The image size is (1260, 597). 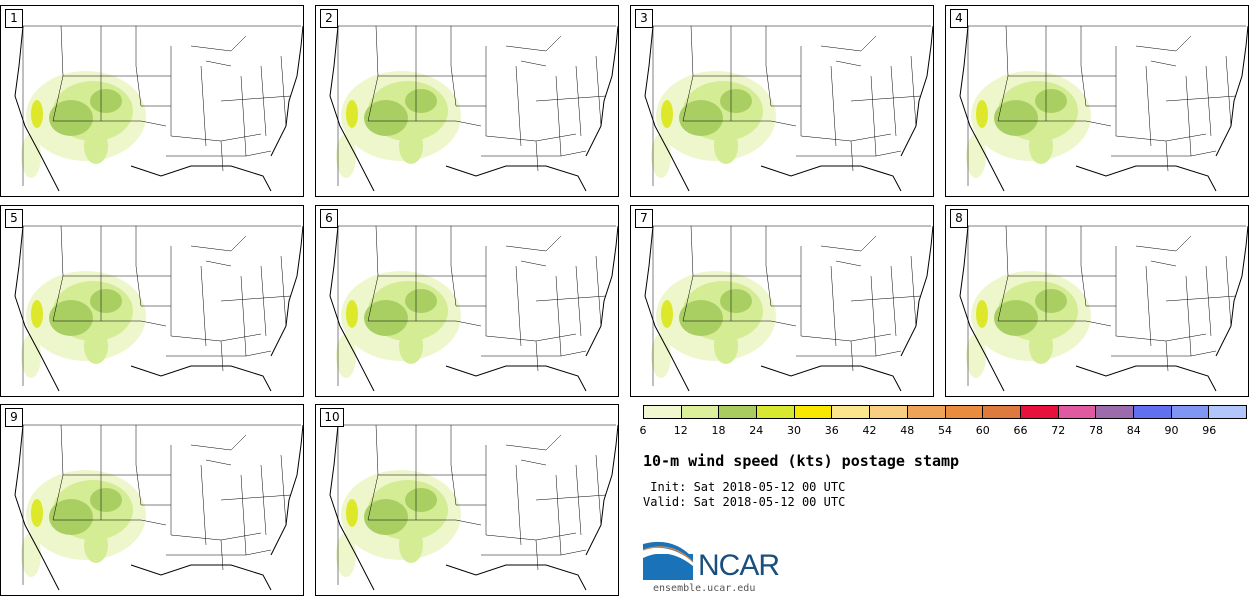 I want to click on colorbar-tick-label: 6, so click(x=643, y=430).